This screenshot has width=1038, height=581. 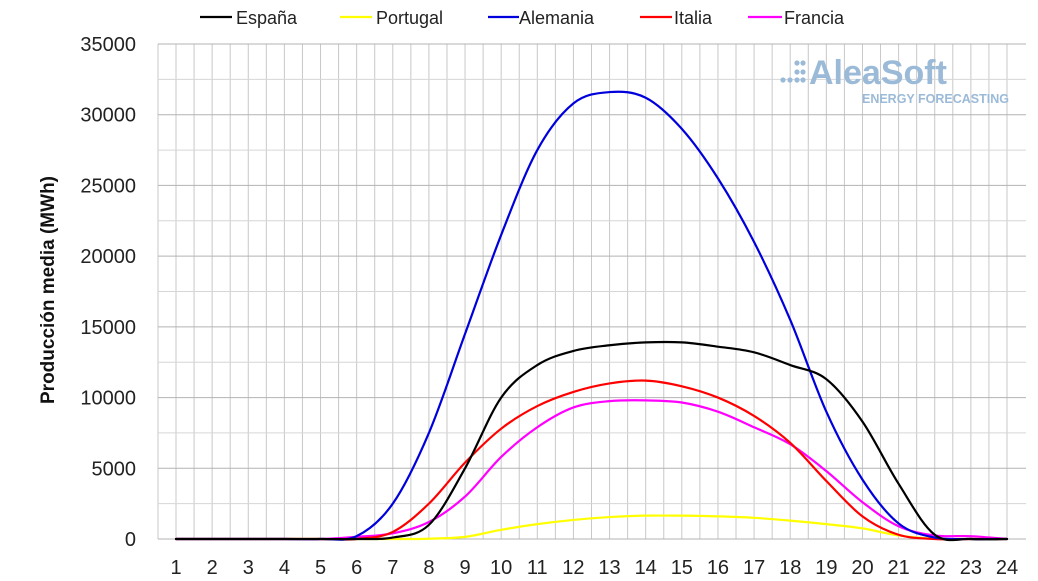 What do you see at coordinates (1007, 566) in the screenshot?
I see `x-tick-label: 24` at bounding box center [1007, 566].